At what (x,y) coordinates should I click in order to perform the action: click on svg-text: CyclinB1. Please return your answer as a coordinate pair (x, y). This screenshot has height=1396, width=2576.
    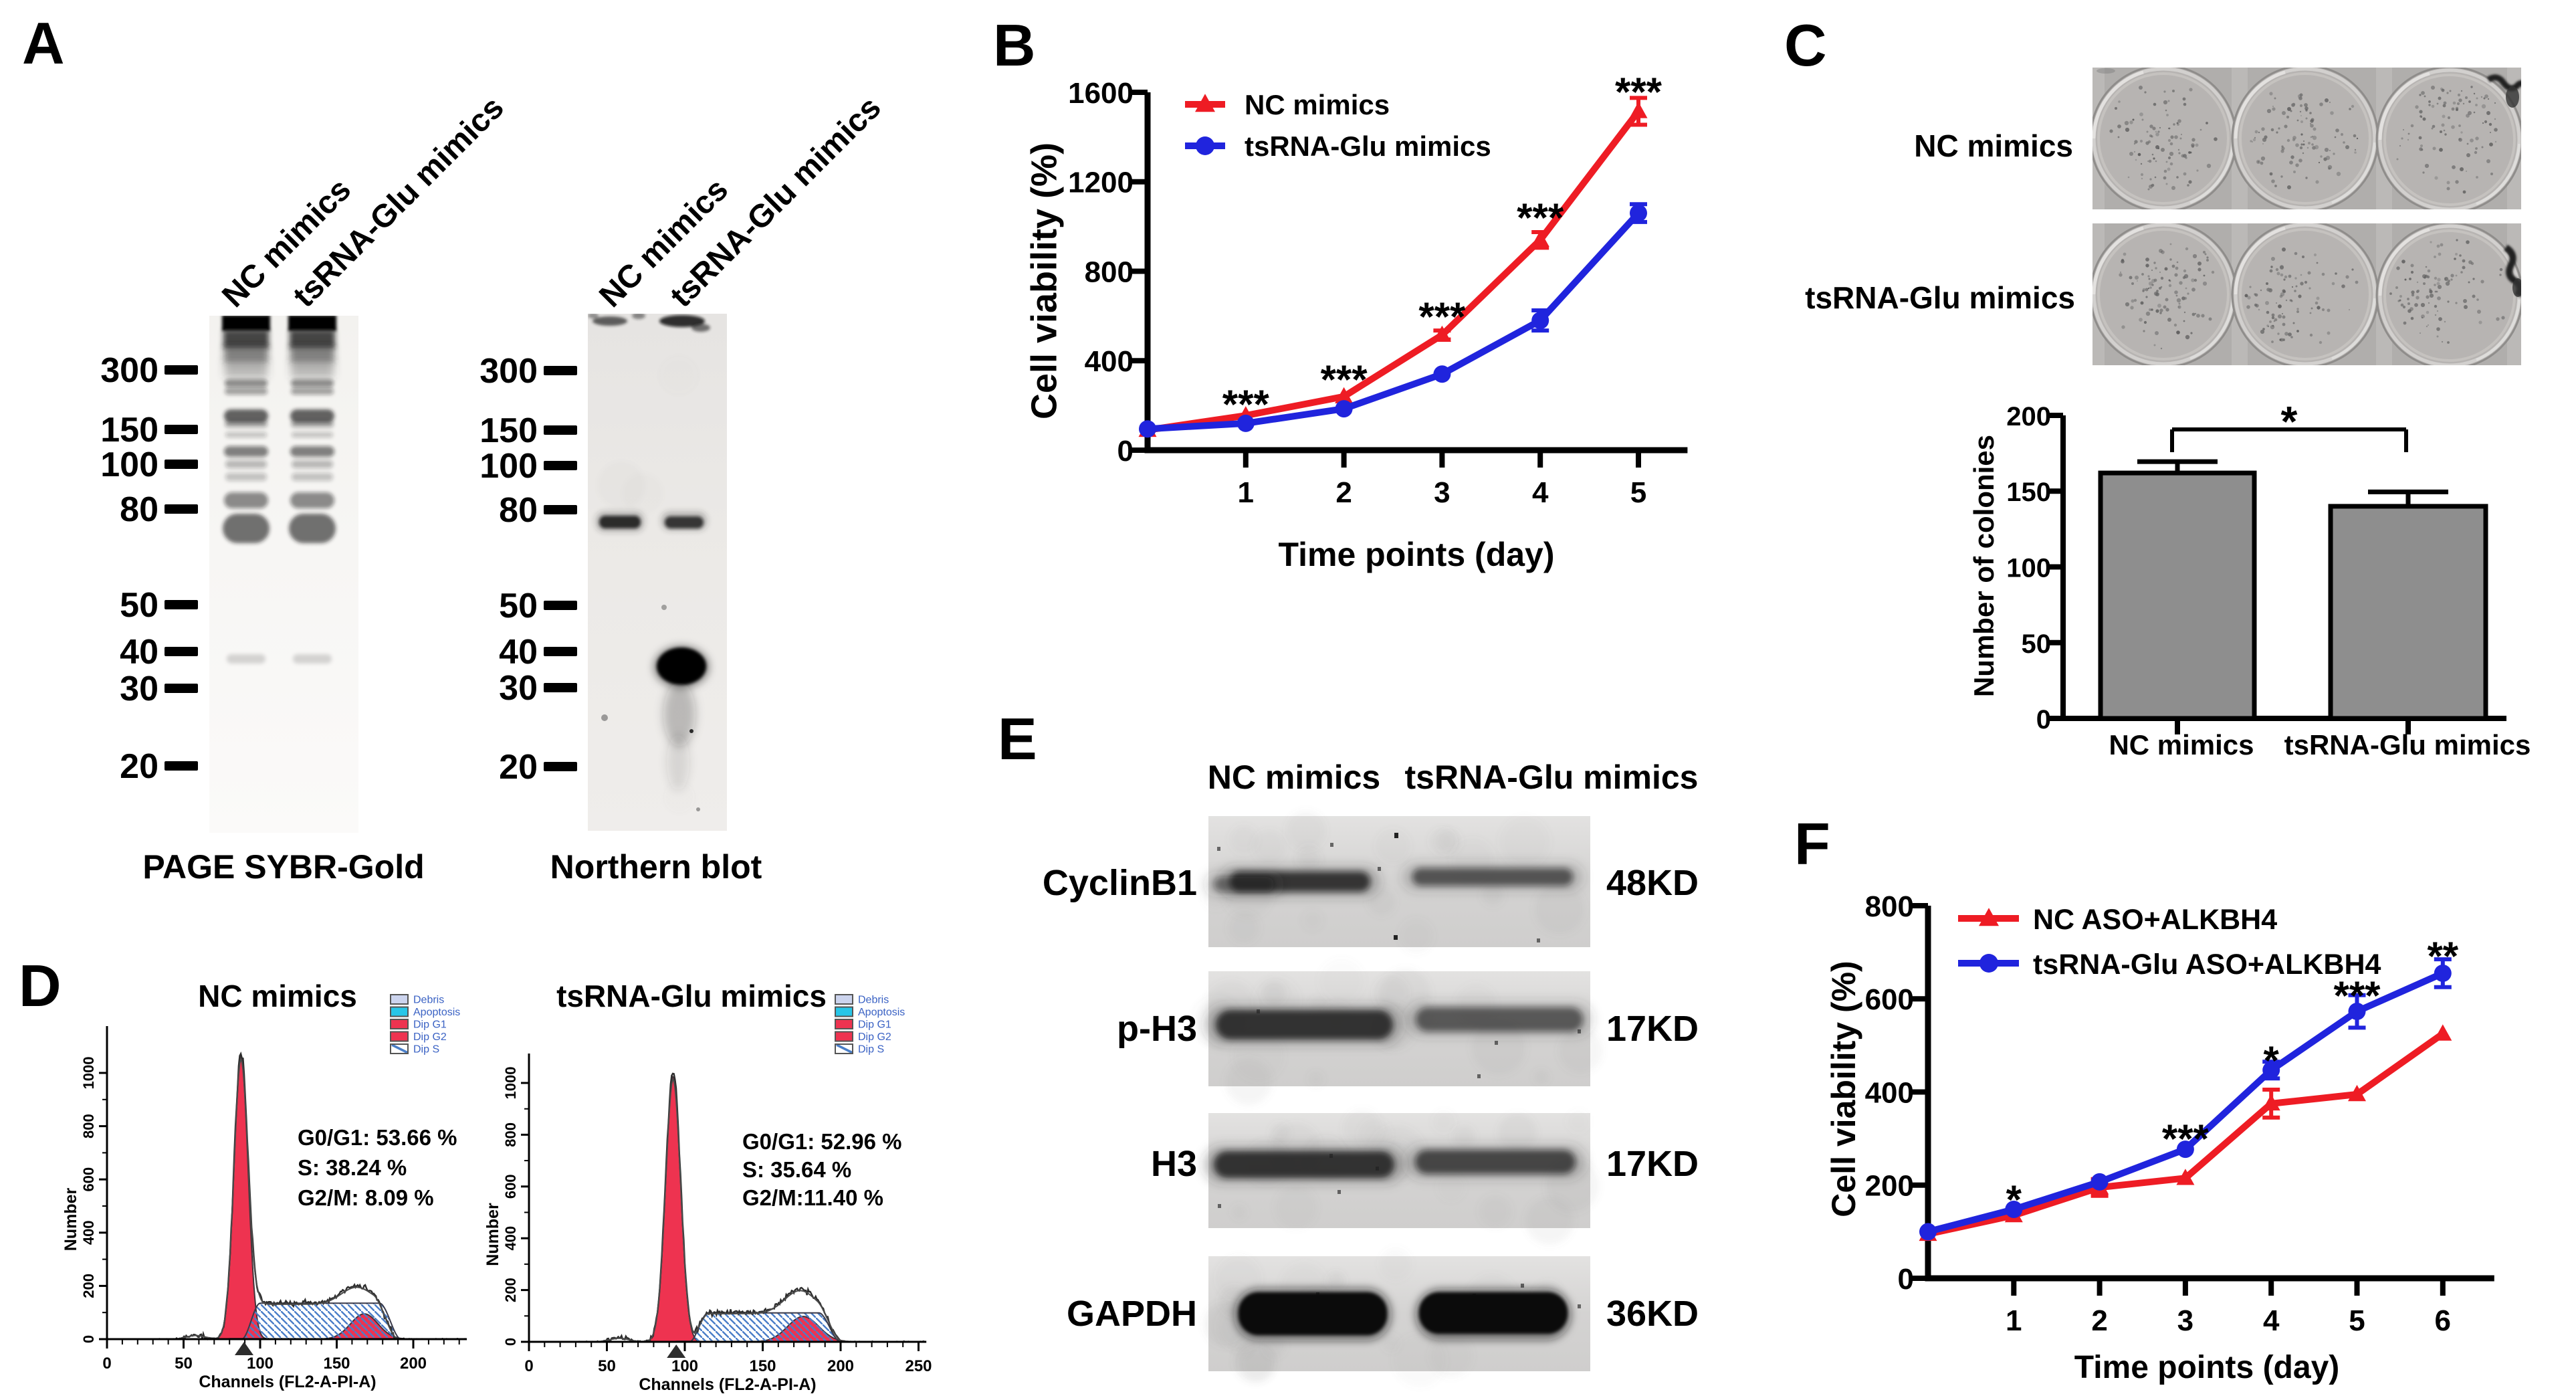
    Looking at the image, I should click on (1120, 883).